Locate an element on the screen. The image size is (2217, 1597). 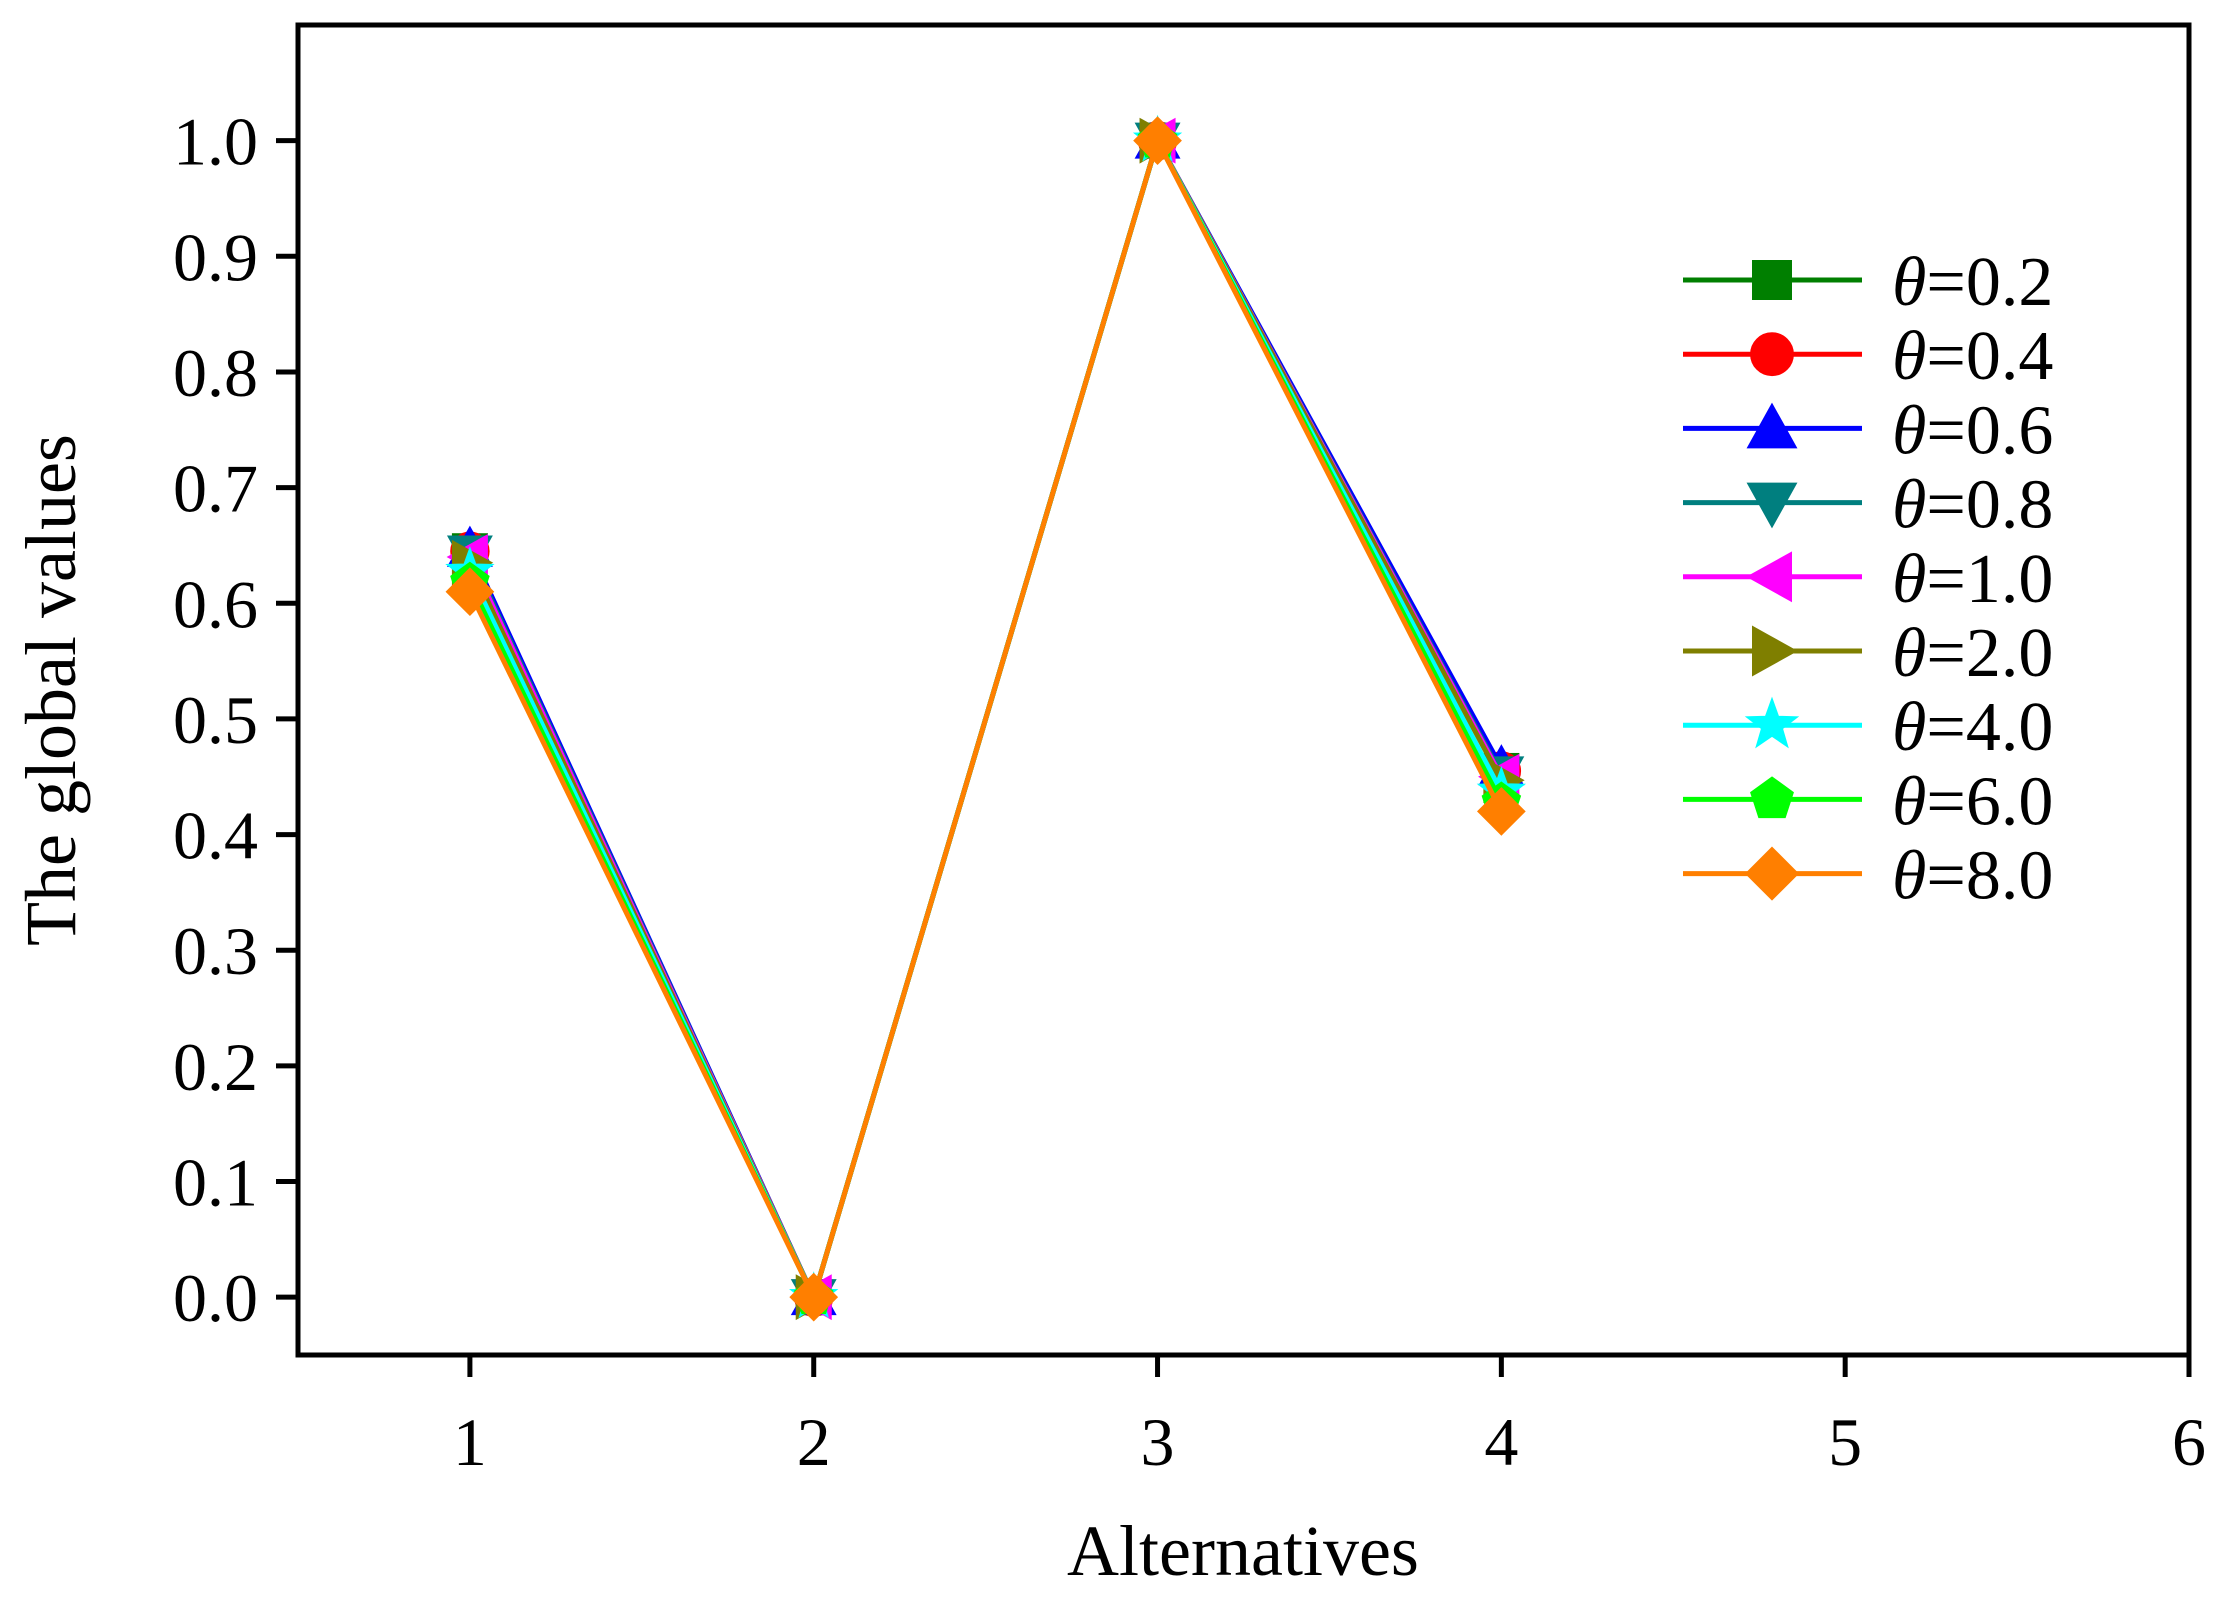
legend-value: =6.0 is located at coordinates (1989, 801).